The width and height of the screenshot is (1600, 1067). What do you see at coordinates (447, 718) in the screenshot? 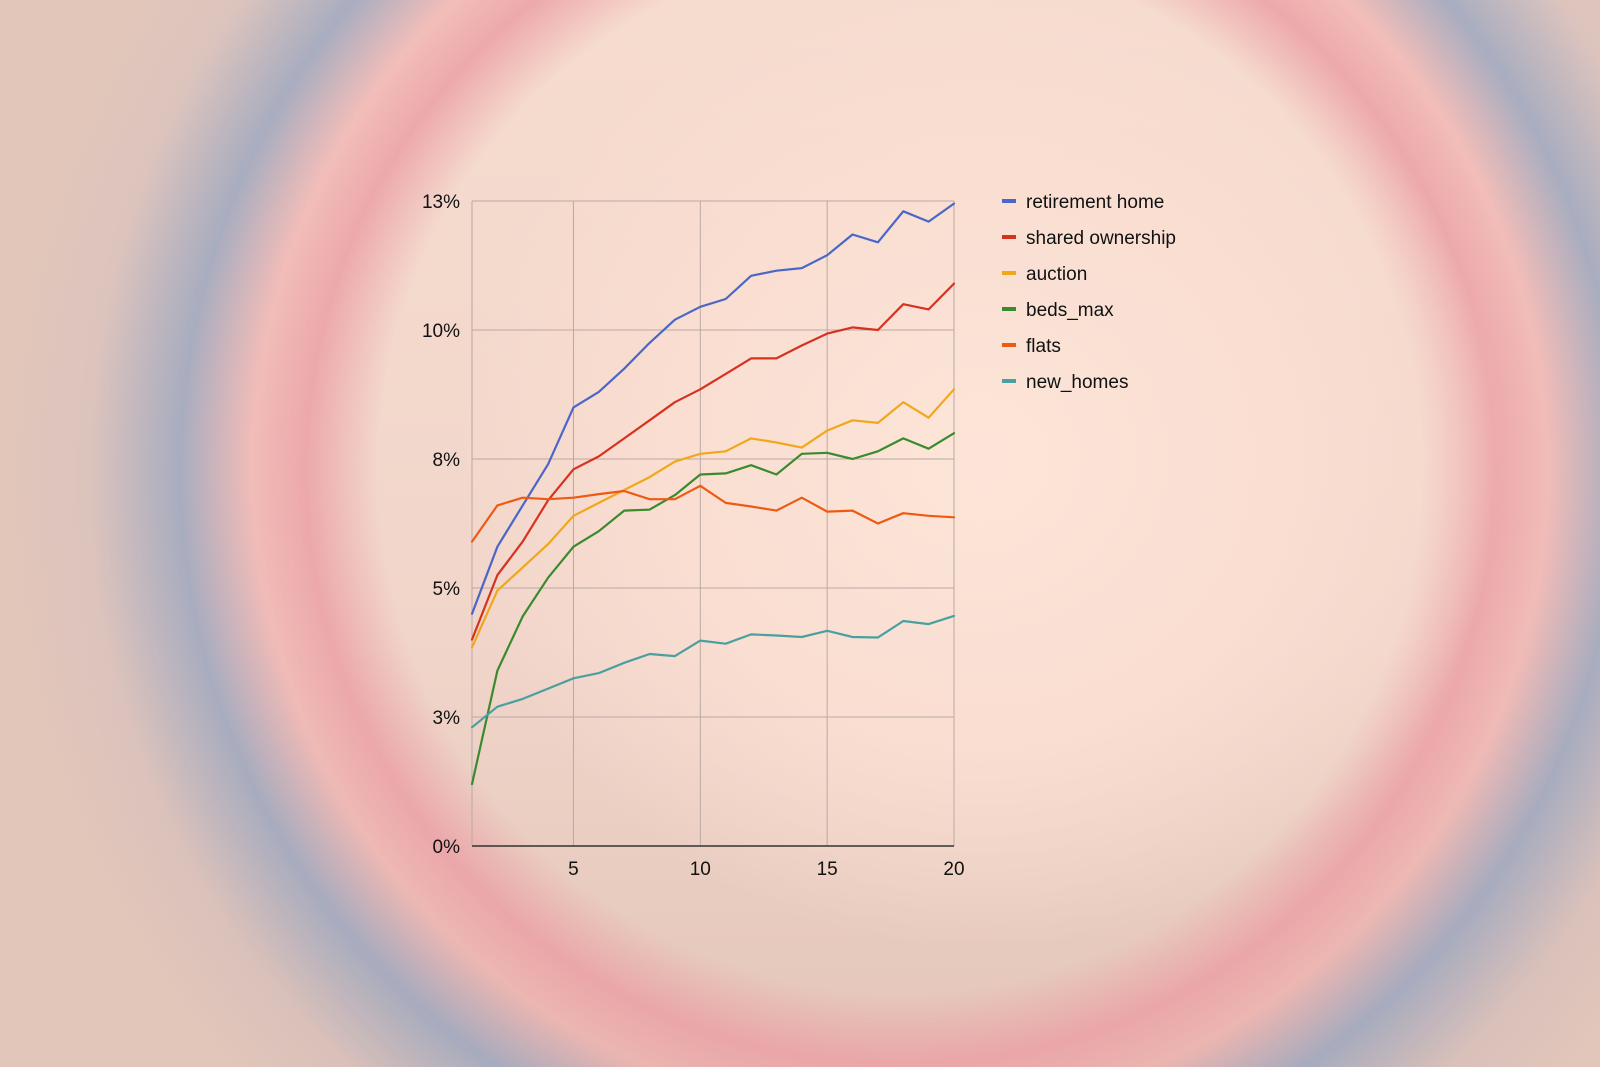
I see `y-tick-label: 3%` at bounding box center [447, 718].